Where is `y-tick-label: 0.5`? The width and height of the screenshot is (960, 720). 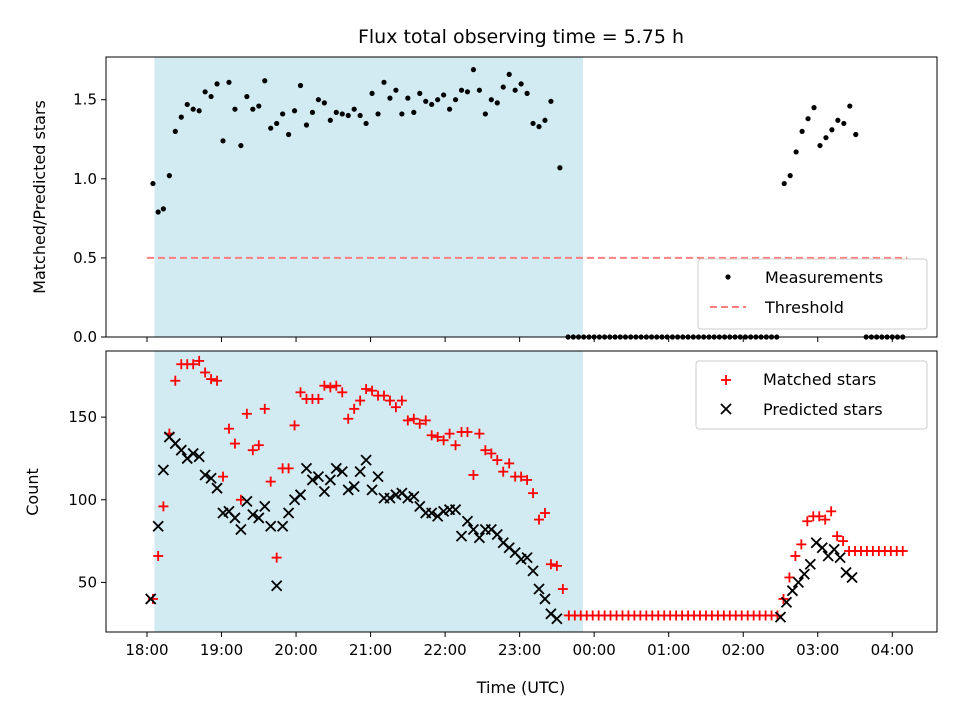 y-tick-label: 0.5 is located at coordinates (85, 258).